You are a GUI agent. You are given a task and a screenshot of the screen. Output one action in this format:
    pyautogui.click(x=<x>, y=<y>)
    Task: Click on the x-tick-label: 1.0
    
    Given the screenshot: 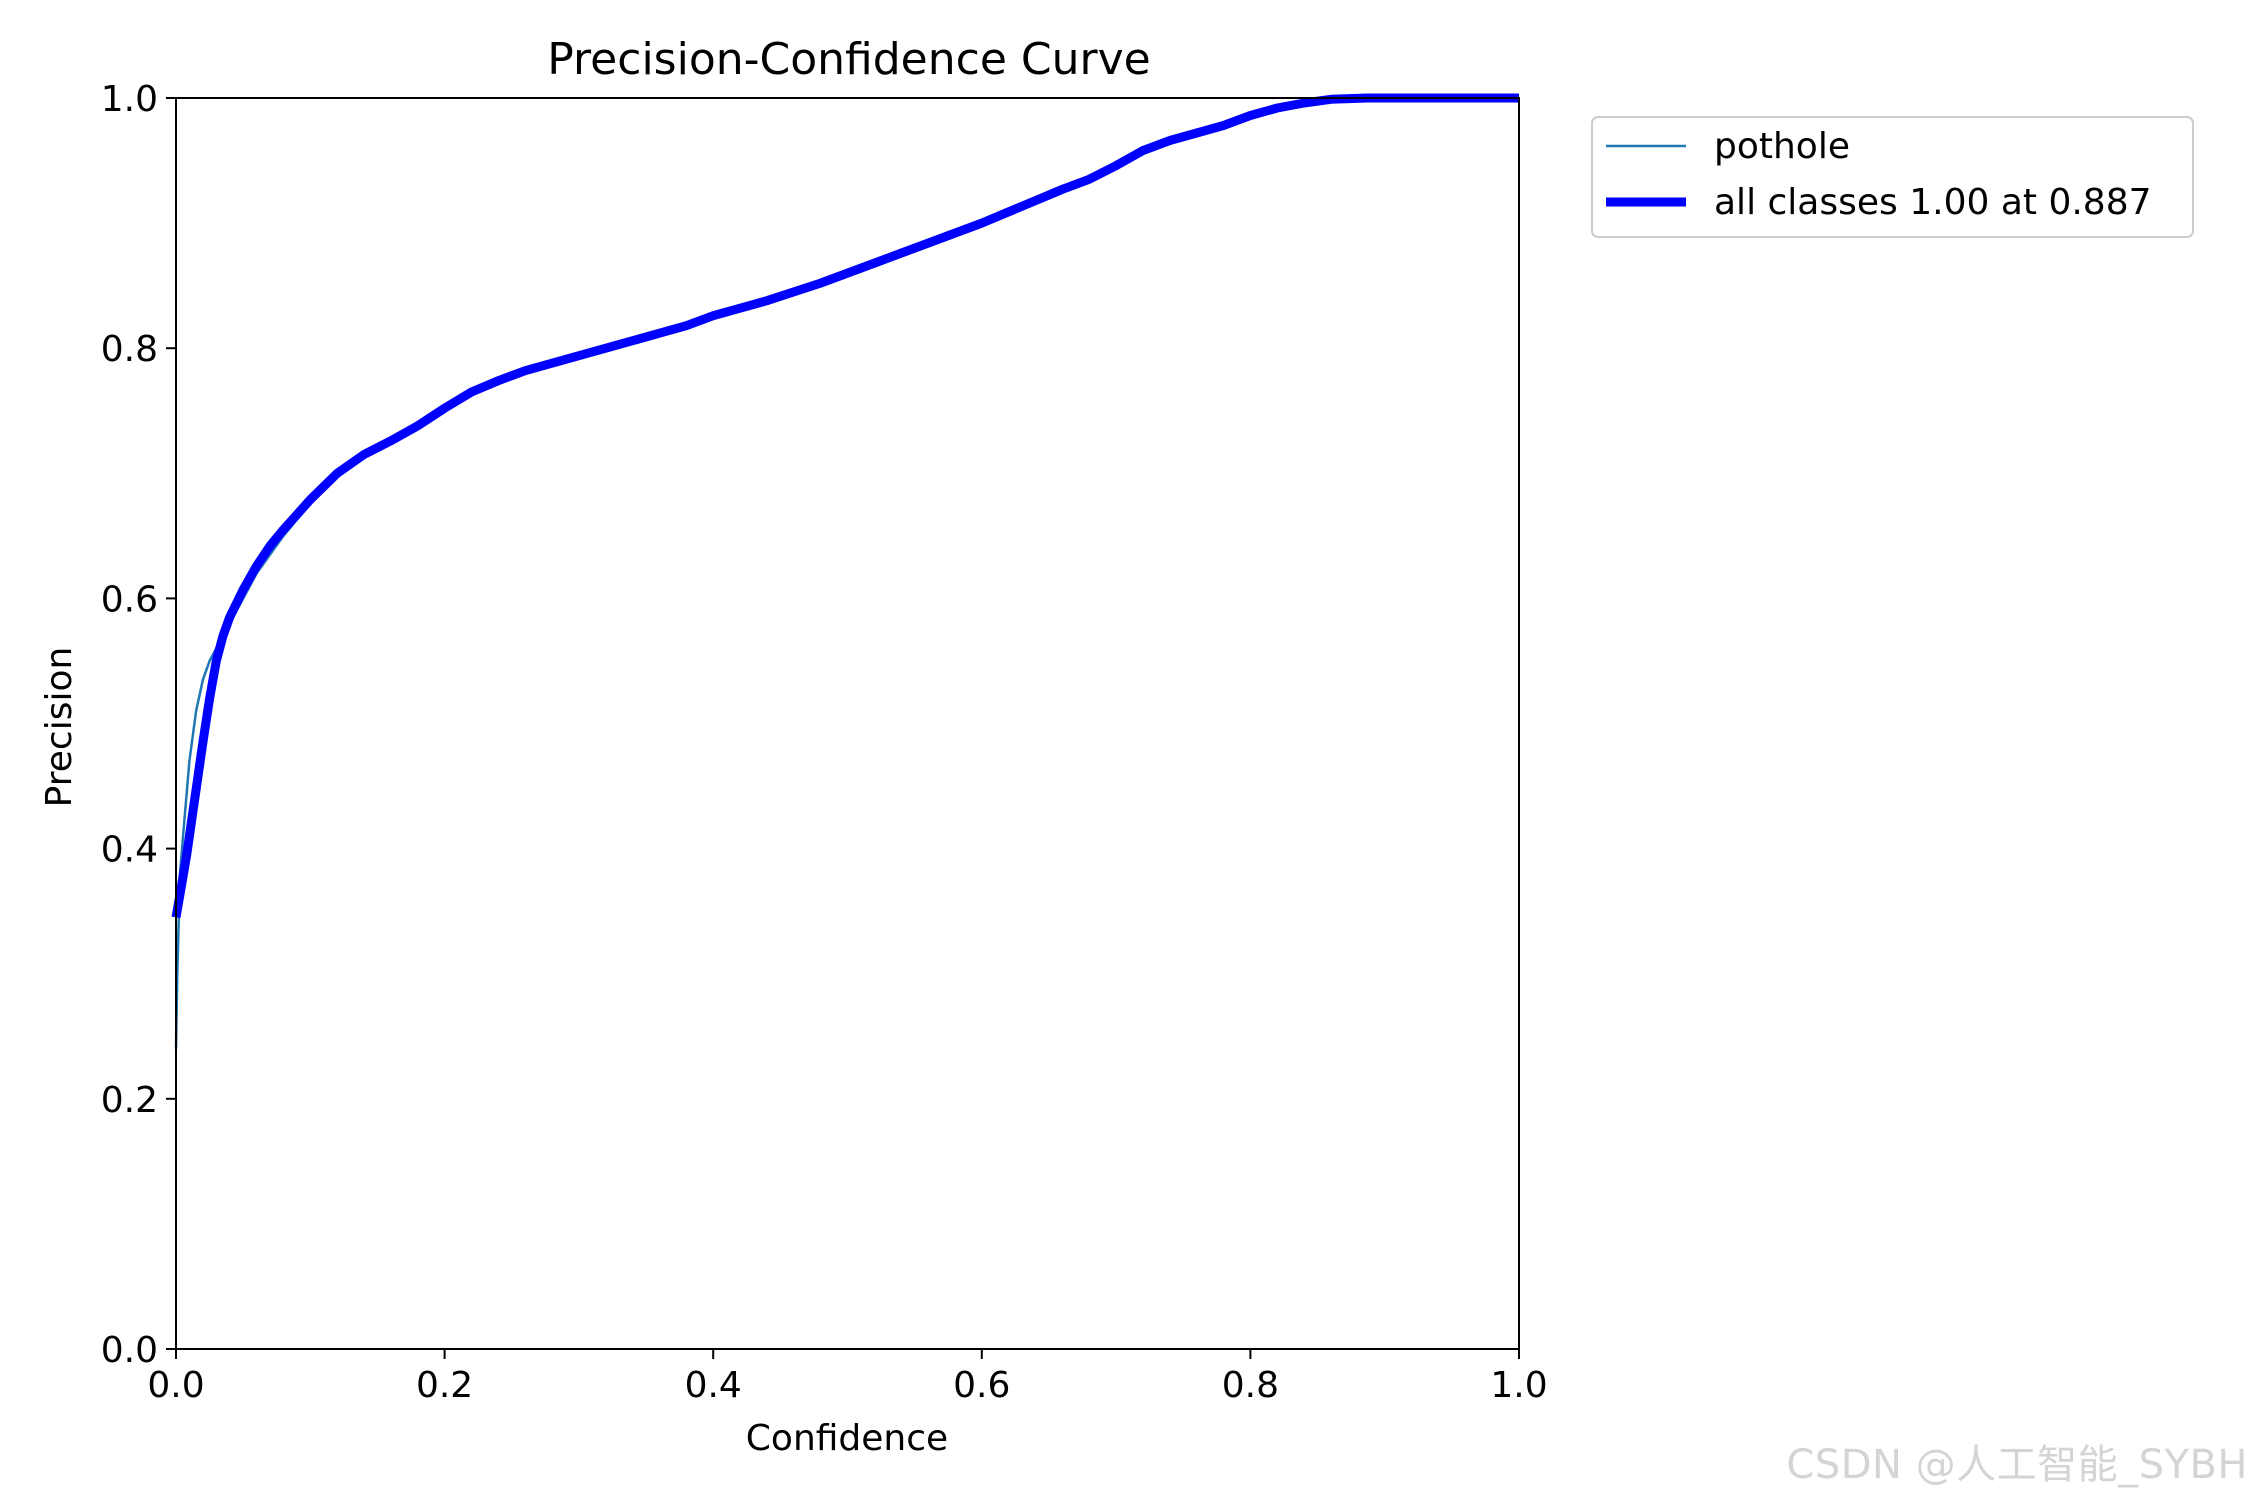 What is the action you would take?
    pyautogui.click(x=1518, y=1385)
    